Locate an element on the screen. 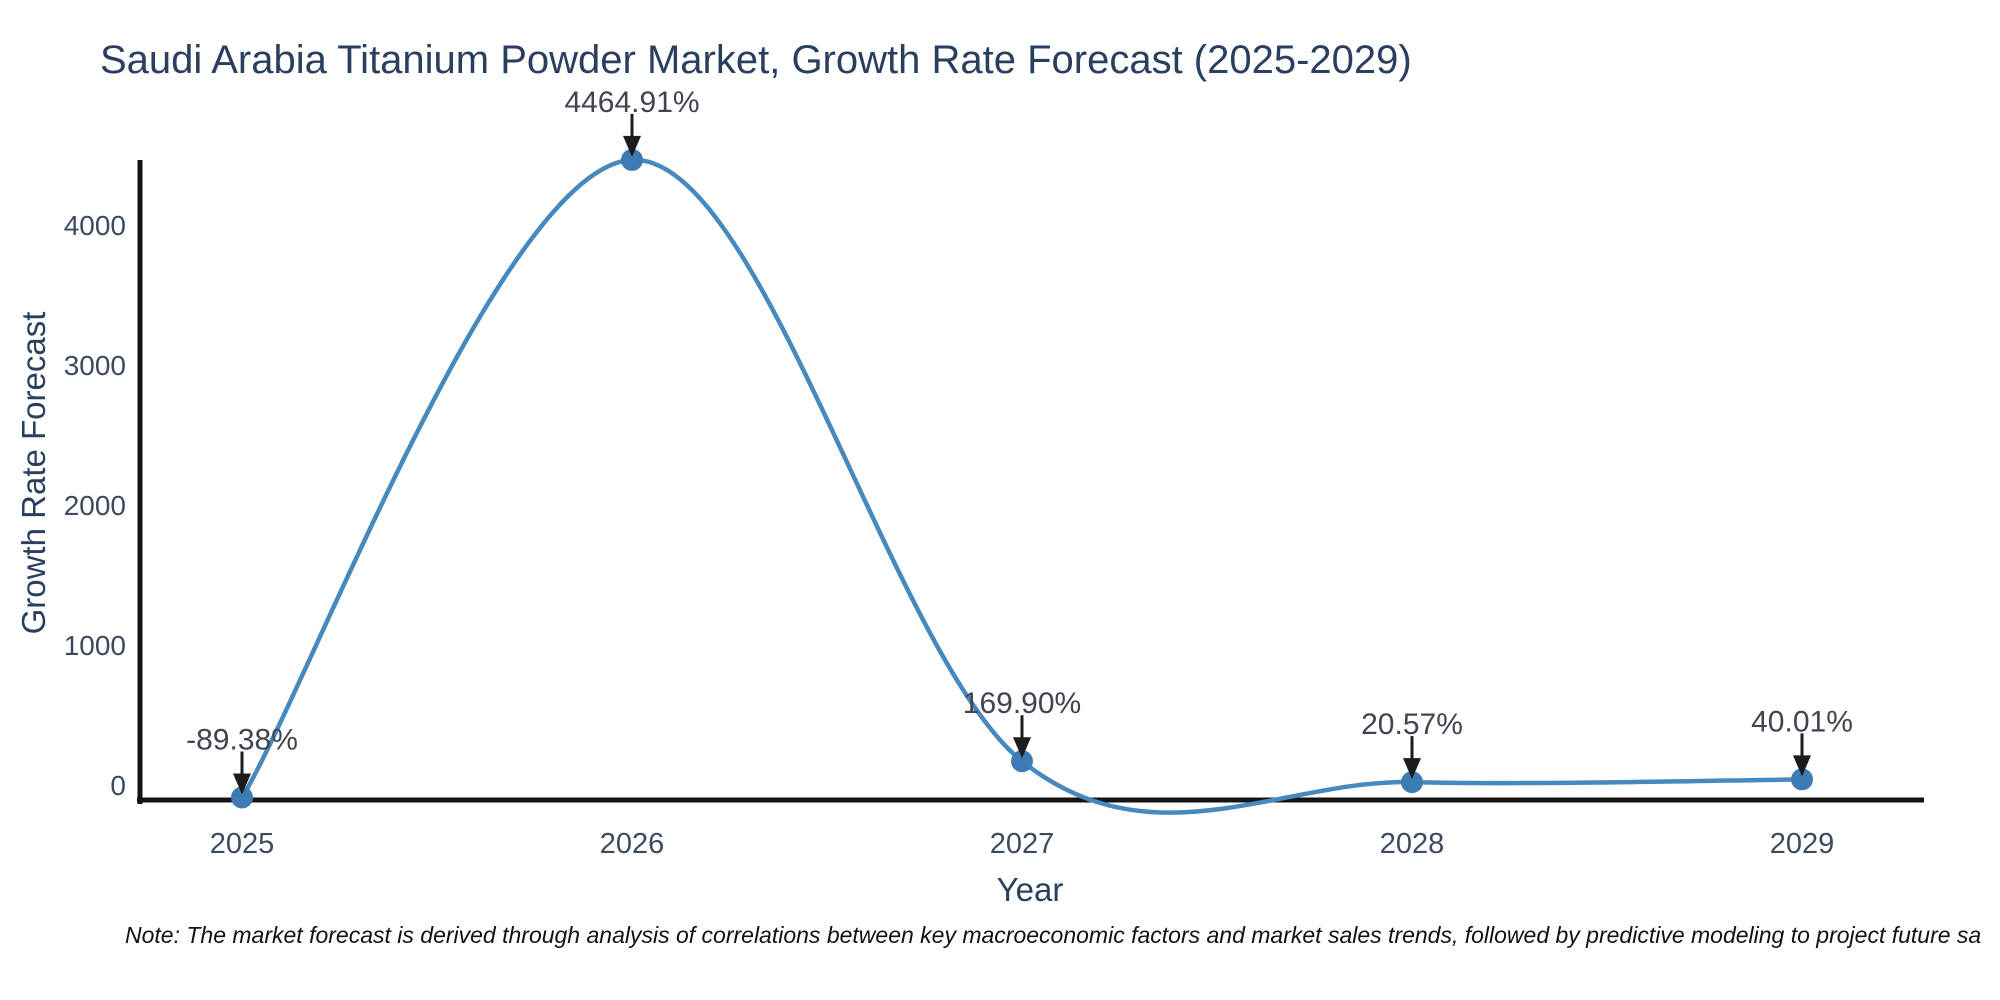  data-point-2026 is located at coordinates (632, 159).